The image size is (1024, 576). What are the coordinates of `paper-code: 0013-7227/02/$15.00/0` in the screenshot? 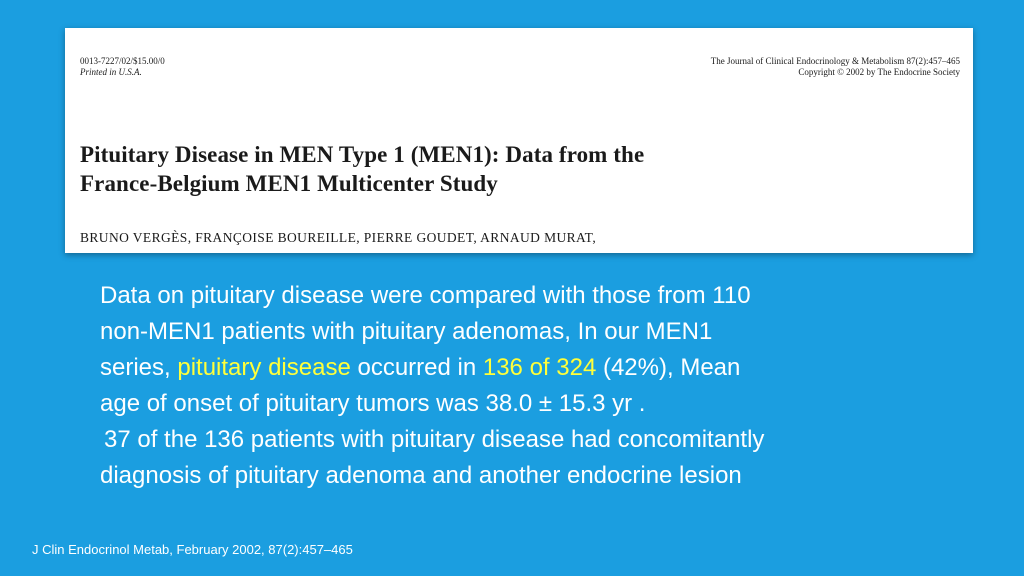 It's located at (122, 61).